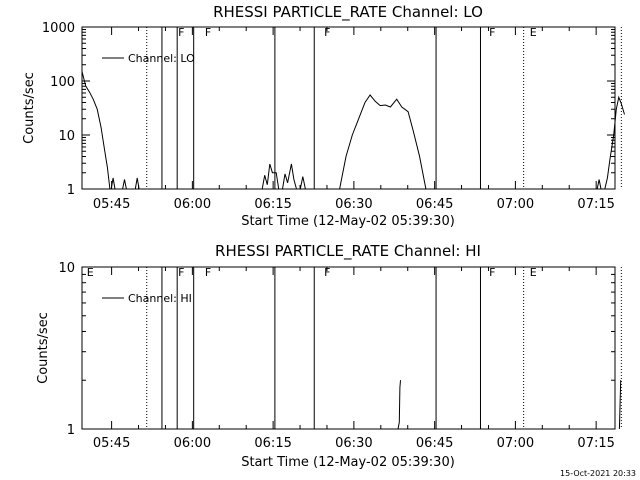  What do you see at coordinates (348, 251) in the screenshot?
I see `chart-title-hi: RHESSI PARTICLE_RATE Channel: HI` at bounding box center [348, 251].